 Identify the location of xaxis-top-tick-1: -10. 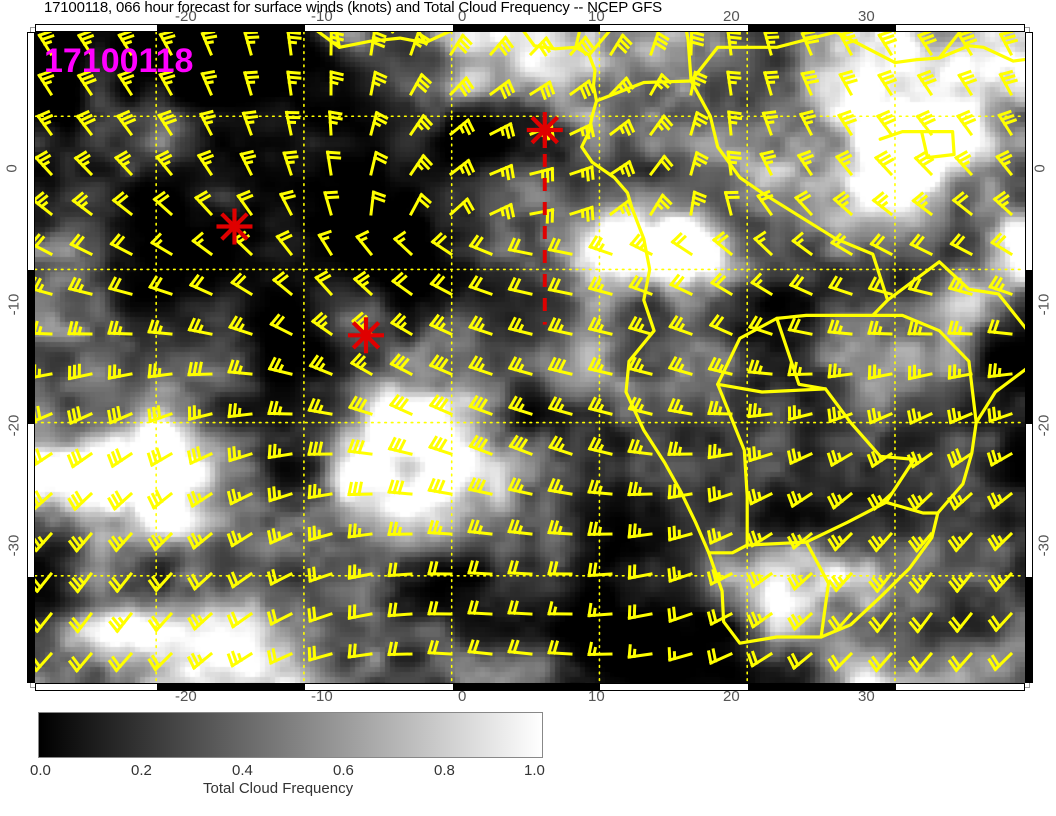
(322, 16).